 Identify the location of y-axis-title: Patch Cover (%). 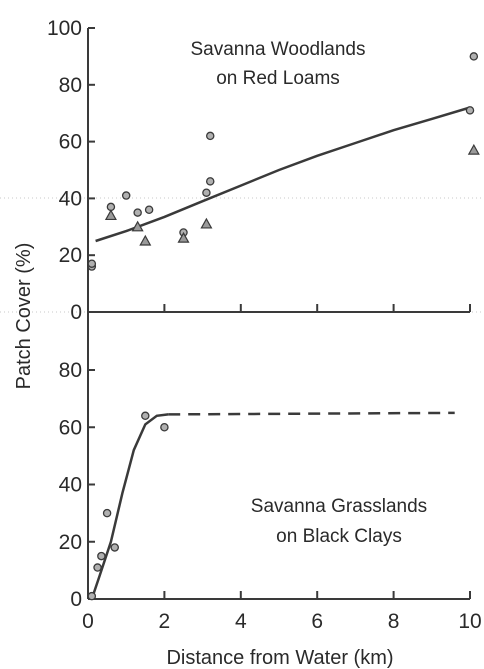
(24, 316).